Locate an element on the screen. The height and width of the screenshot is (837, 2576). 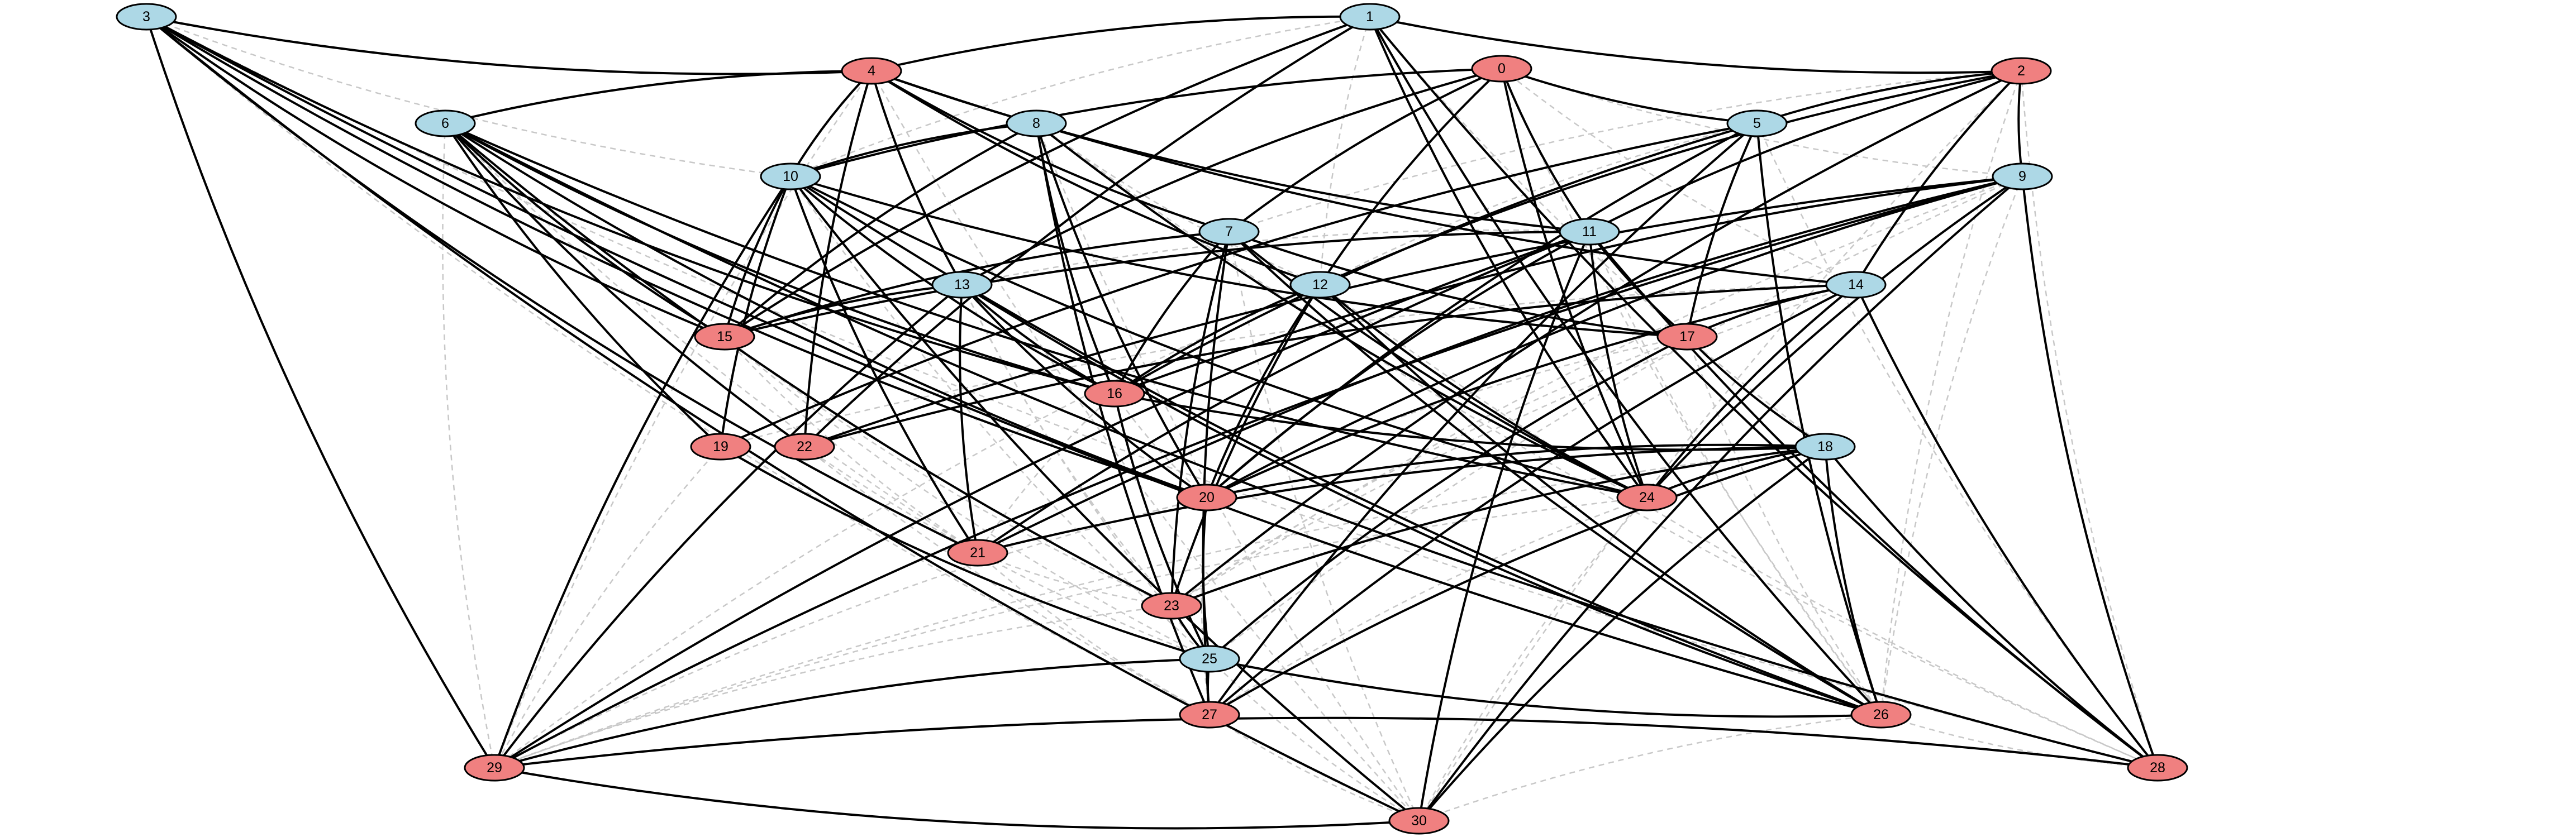
node-21-label: 21 is located at coordinates (977, 553).